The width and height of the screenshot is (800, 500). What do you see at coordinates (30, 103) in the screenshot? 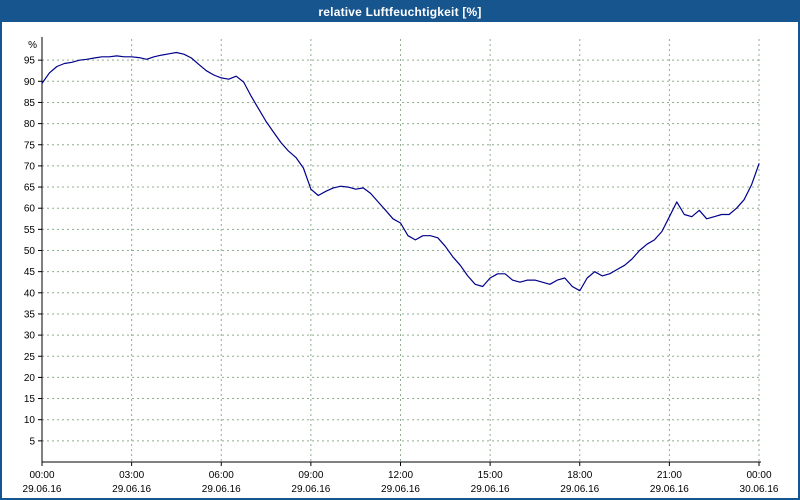
I see `y-tick-label: 85` at bounding box center [30, 103].